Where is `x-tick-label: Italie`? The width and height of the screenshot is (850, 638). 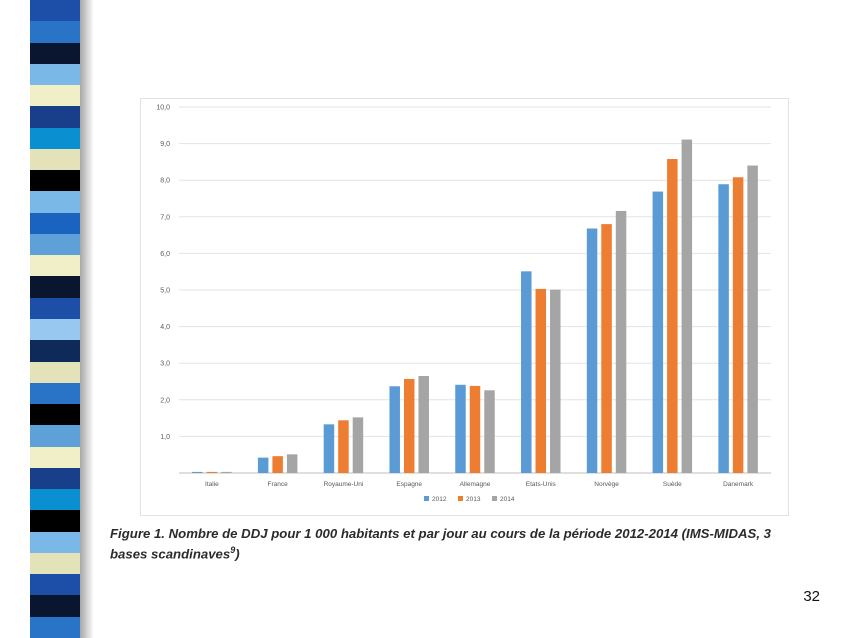
x-tick-label: Italie is located at coordinates (212, 484).